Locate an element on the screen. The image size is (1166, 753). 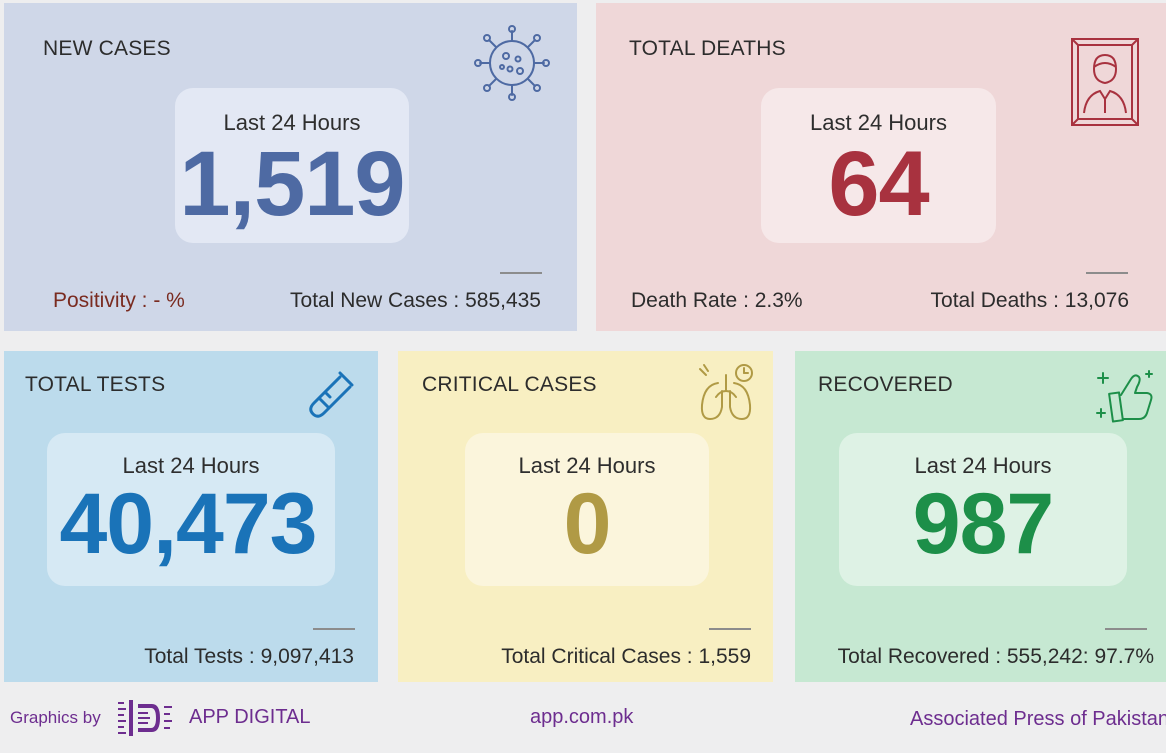
stat-panel: Last 24 Hours 0 is located at coordinates (587, 509).